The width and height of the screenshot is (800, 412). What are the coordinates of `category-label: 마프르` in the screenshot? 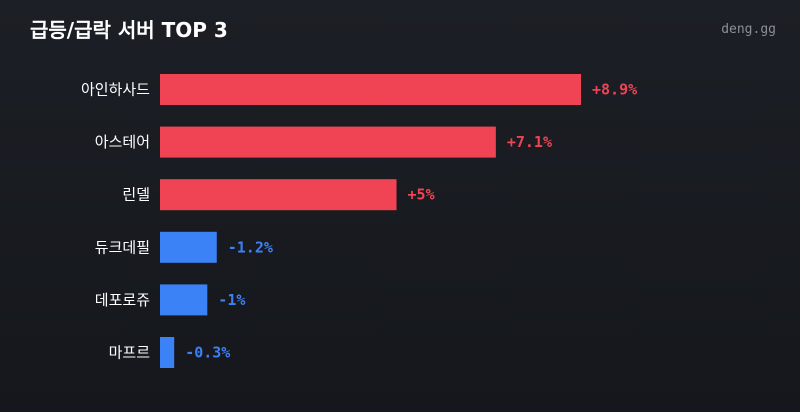 It's located at (130, 353).